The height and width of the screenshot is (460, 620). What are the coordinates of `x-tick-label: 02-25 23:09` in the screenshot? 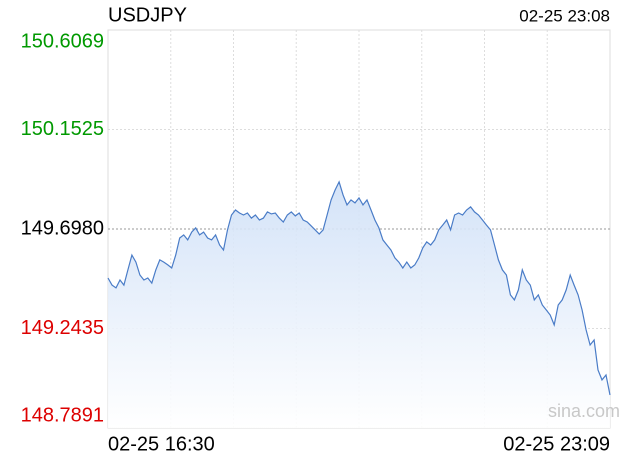 It's located at (556, 444).